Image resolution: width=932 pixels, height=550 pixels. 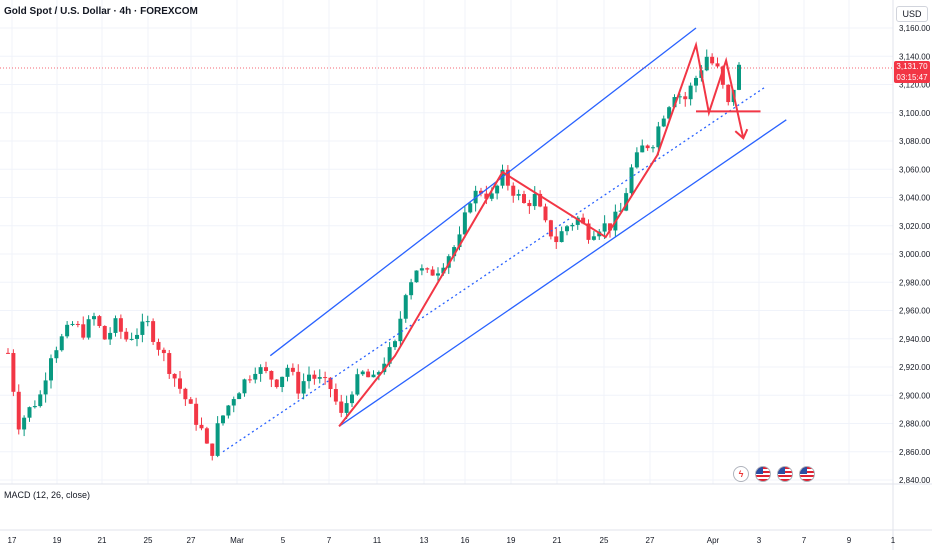 What do you see at coordinates (915, 85) in the screenshot?
I see `y-tick-label: 3,120.00` at bounding box center [915, 85].